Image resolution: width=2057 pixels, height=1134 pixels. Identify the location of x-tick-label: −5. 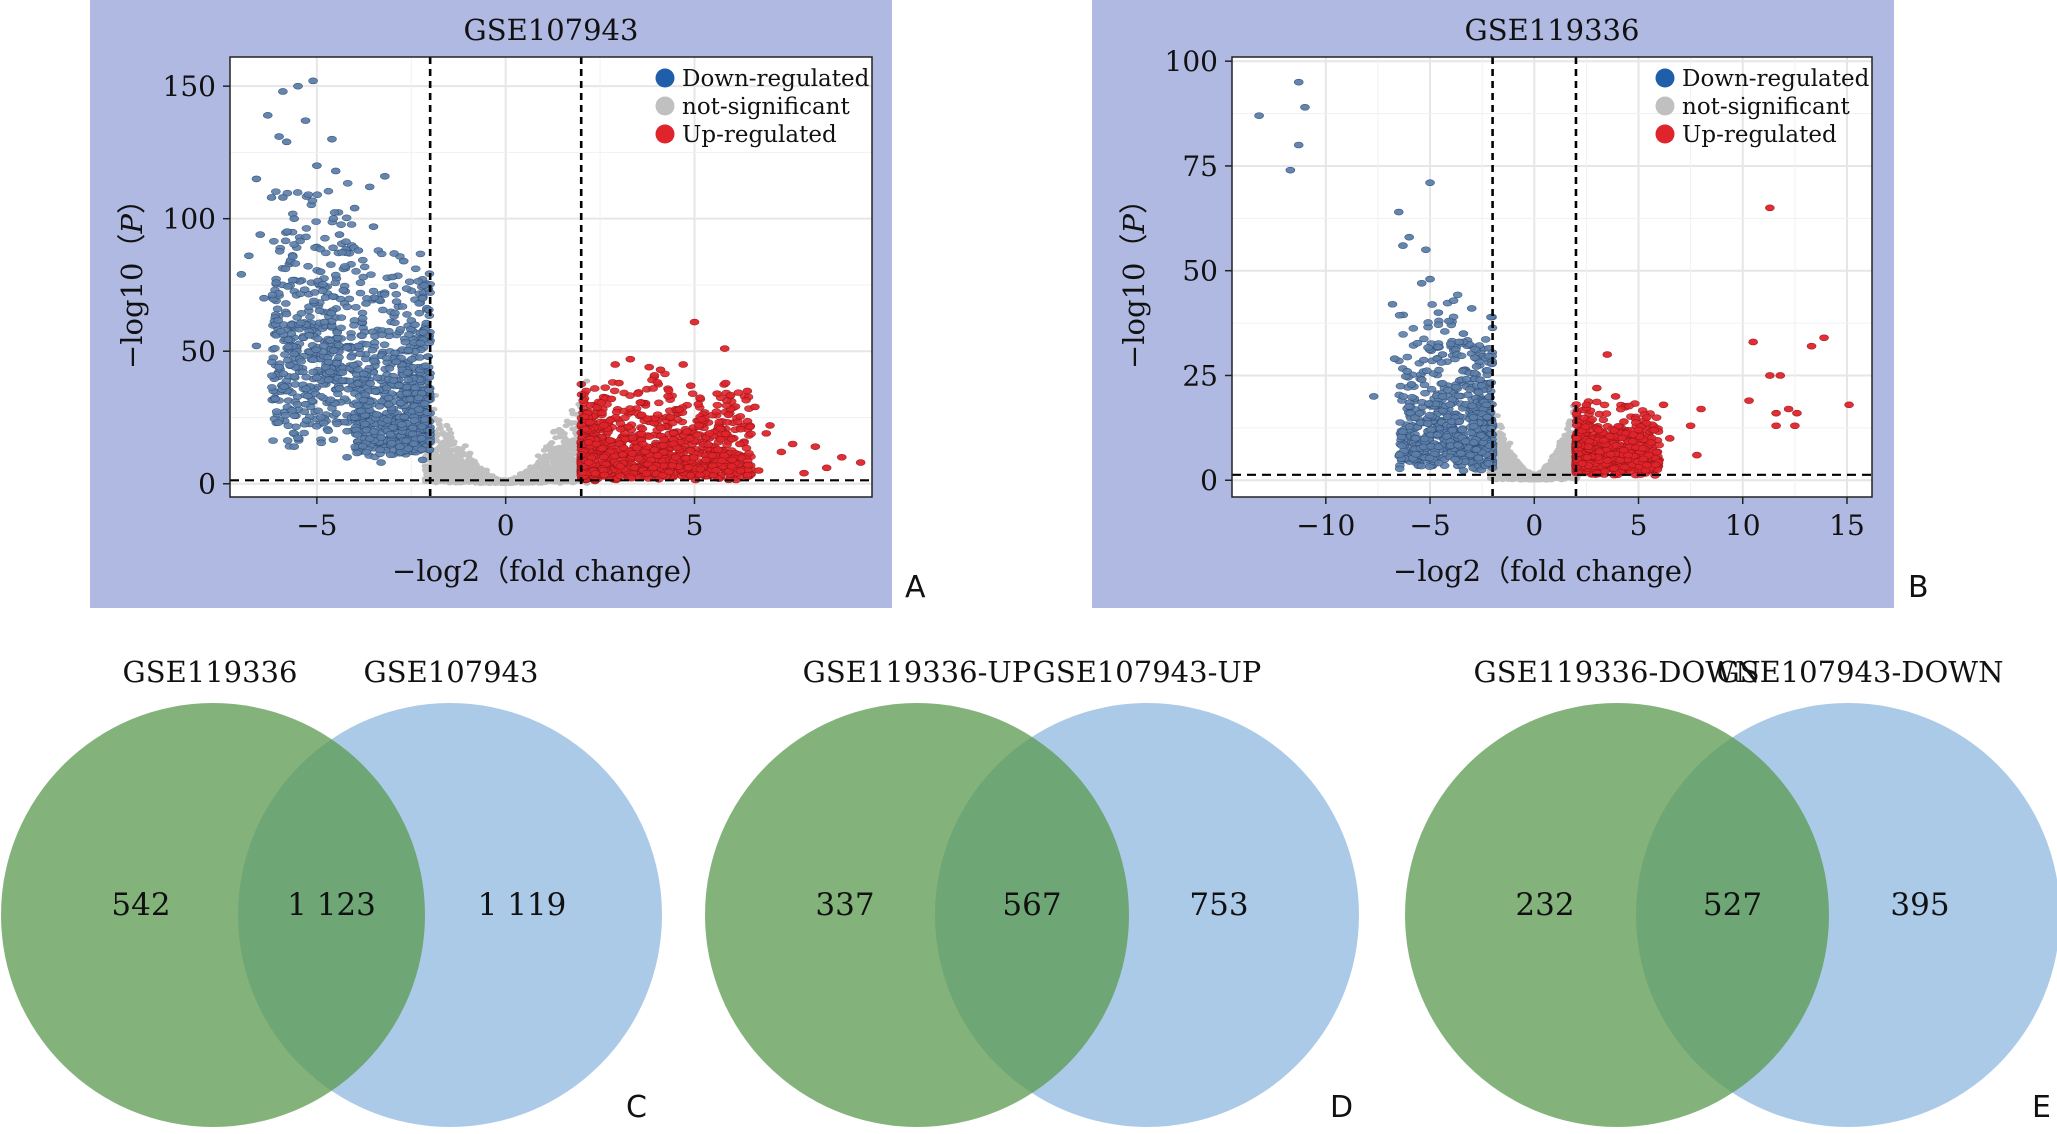
(316, 525).